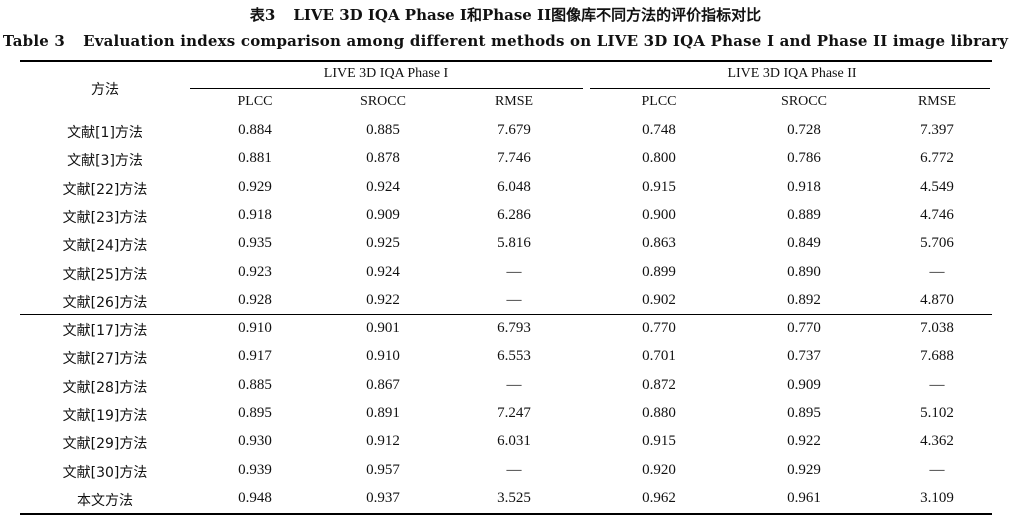  What do you see at coordinates (659, 385) in the screenshot?
I see `row-value-plcc-phase-2: 0.872` at bounding box center [659, 385].